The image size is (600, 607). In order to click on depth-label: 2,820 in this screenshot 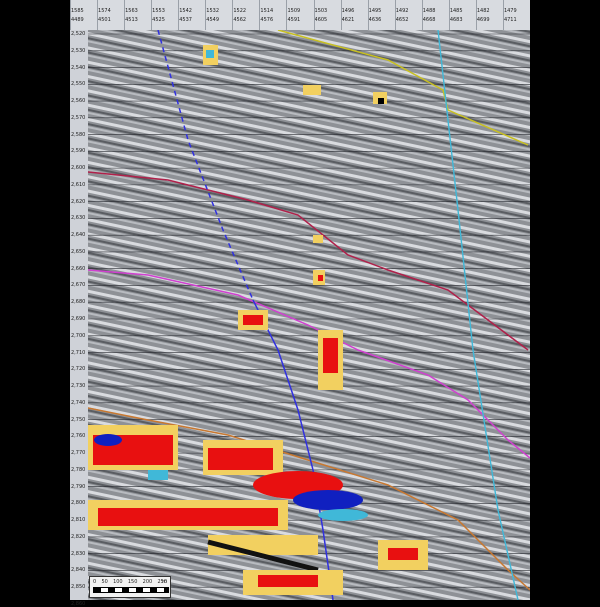, I will do `click(78, 536)`.